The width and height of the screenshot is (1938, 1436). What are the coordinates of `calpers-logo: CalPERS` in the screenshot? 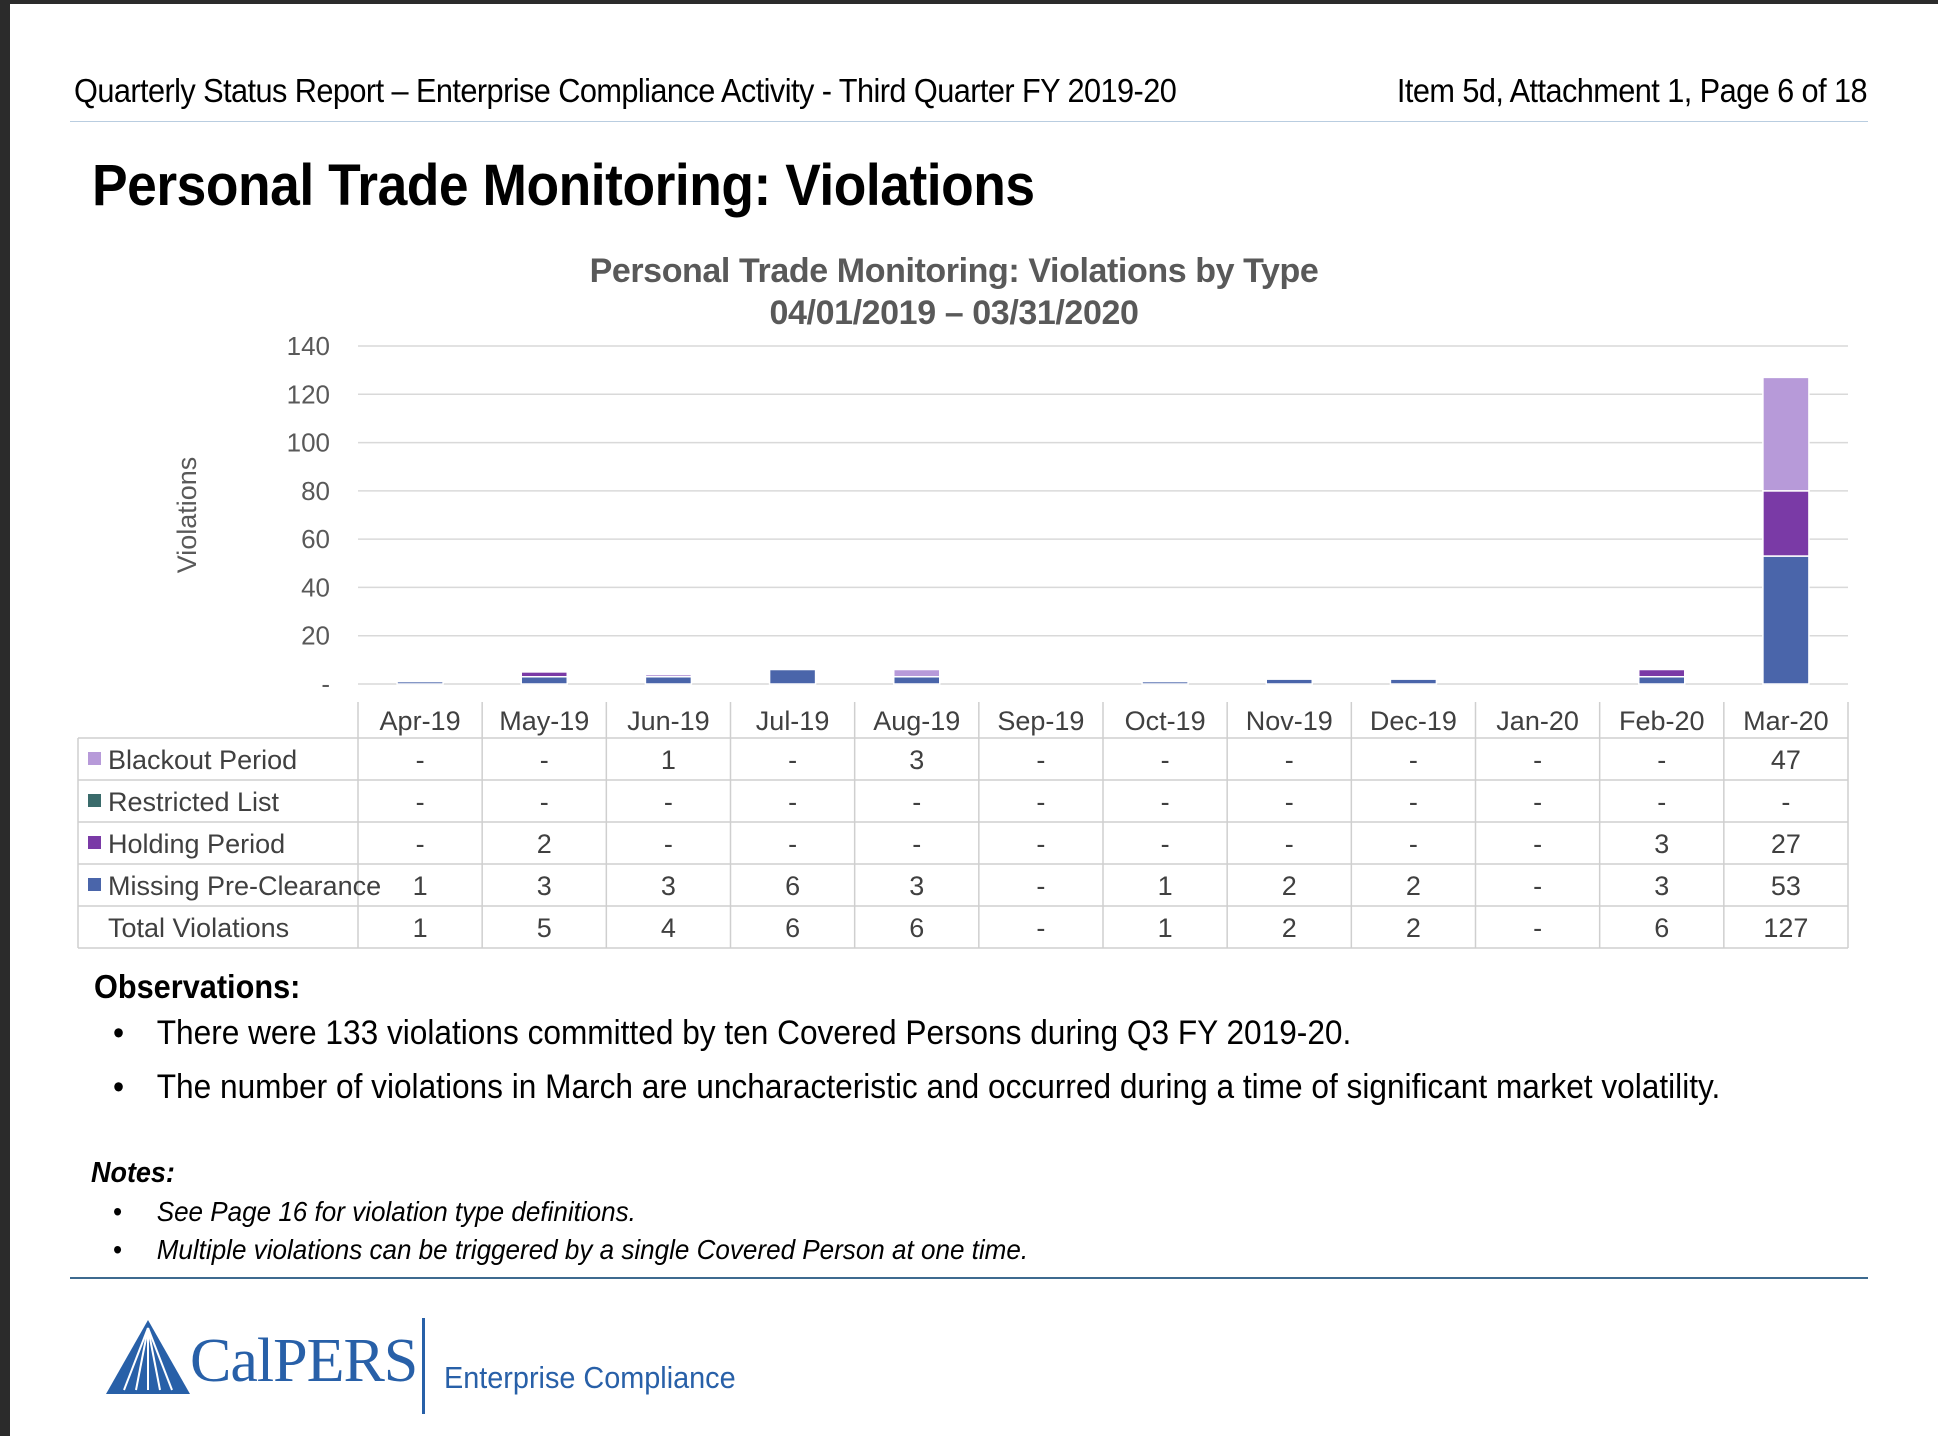 It's located at (304, 1361).